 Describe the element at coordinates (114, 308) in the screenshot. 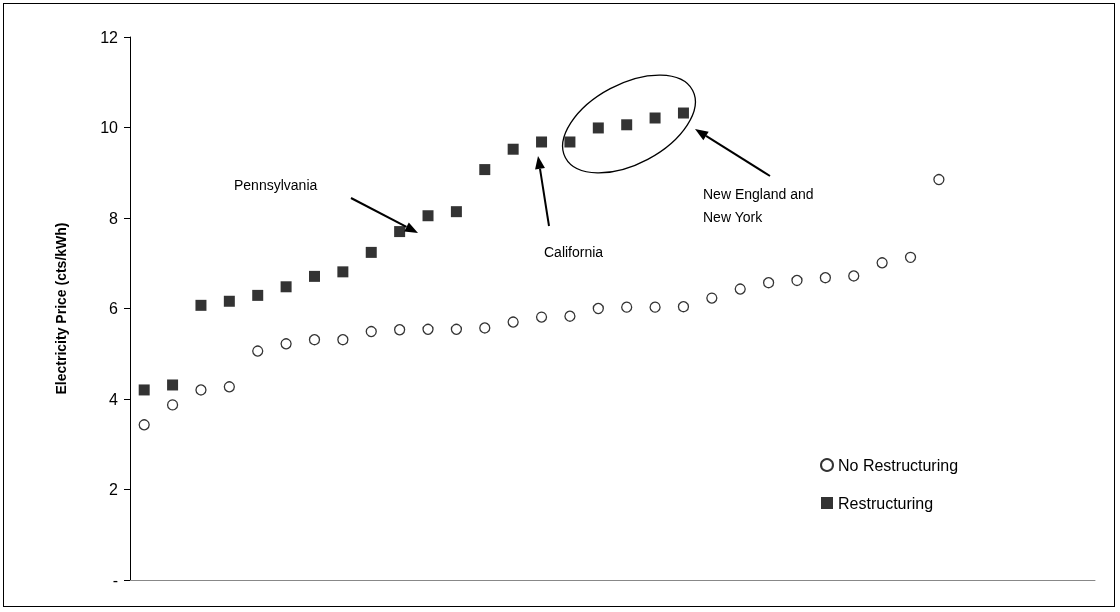

I see `y-tick-label: 6` at that location.